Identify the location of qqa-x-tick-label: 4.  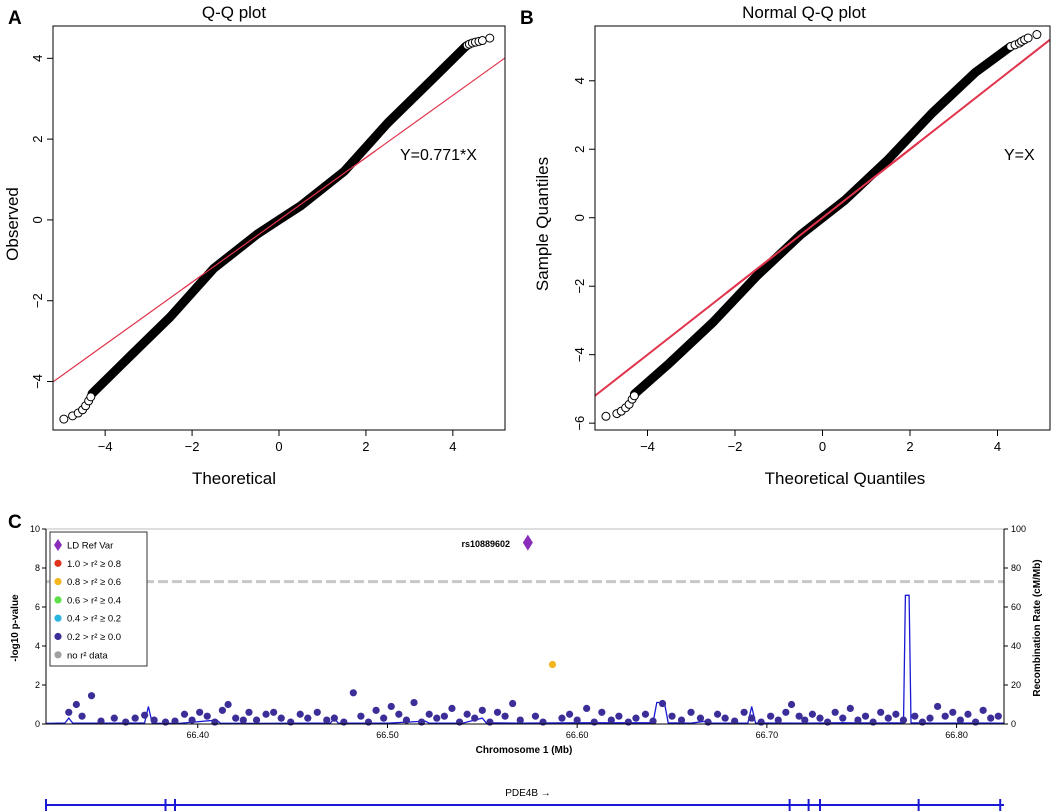
(452, 446).